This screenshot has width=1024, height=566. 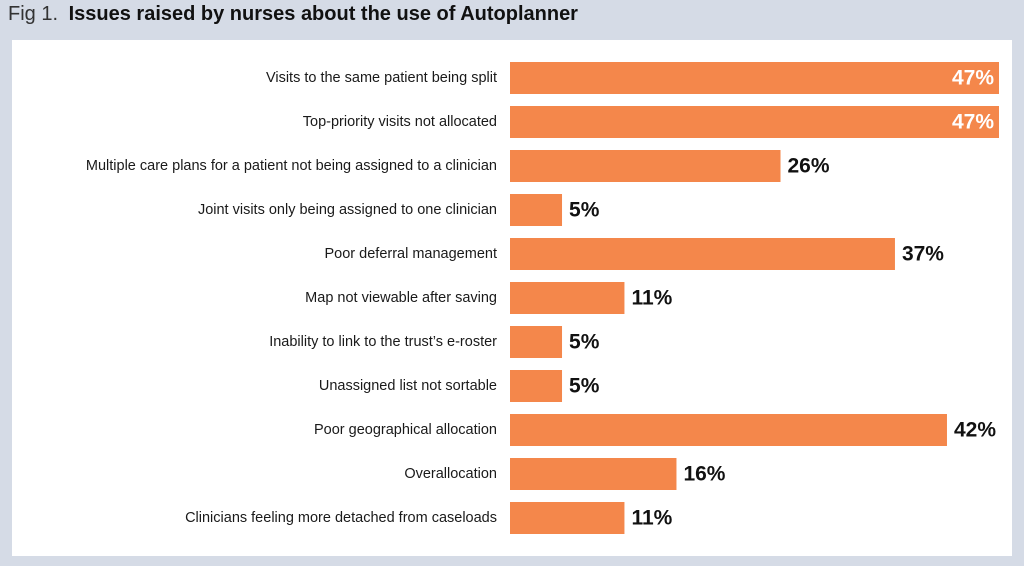 What do you see at coordinates (923, 254) in the screenshot?
I see `value-label: 37%` at bounding box center [923, 254].